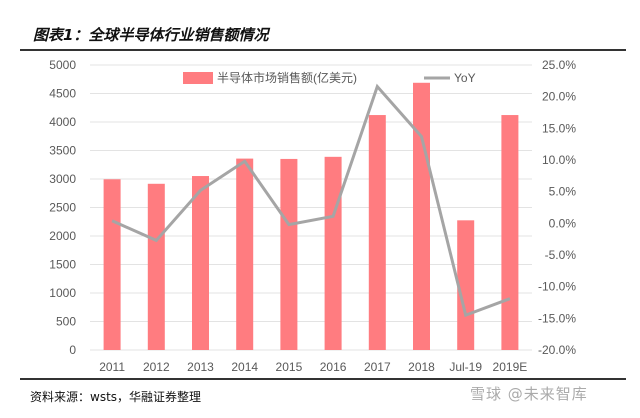  What do you see at coordinates (421, 367) in the screenshot?
I see `x-tick-label: 2018` at bounding box center [421, 367].